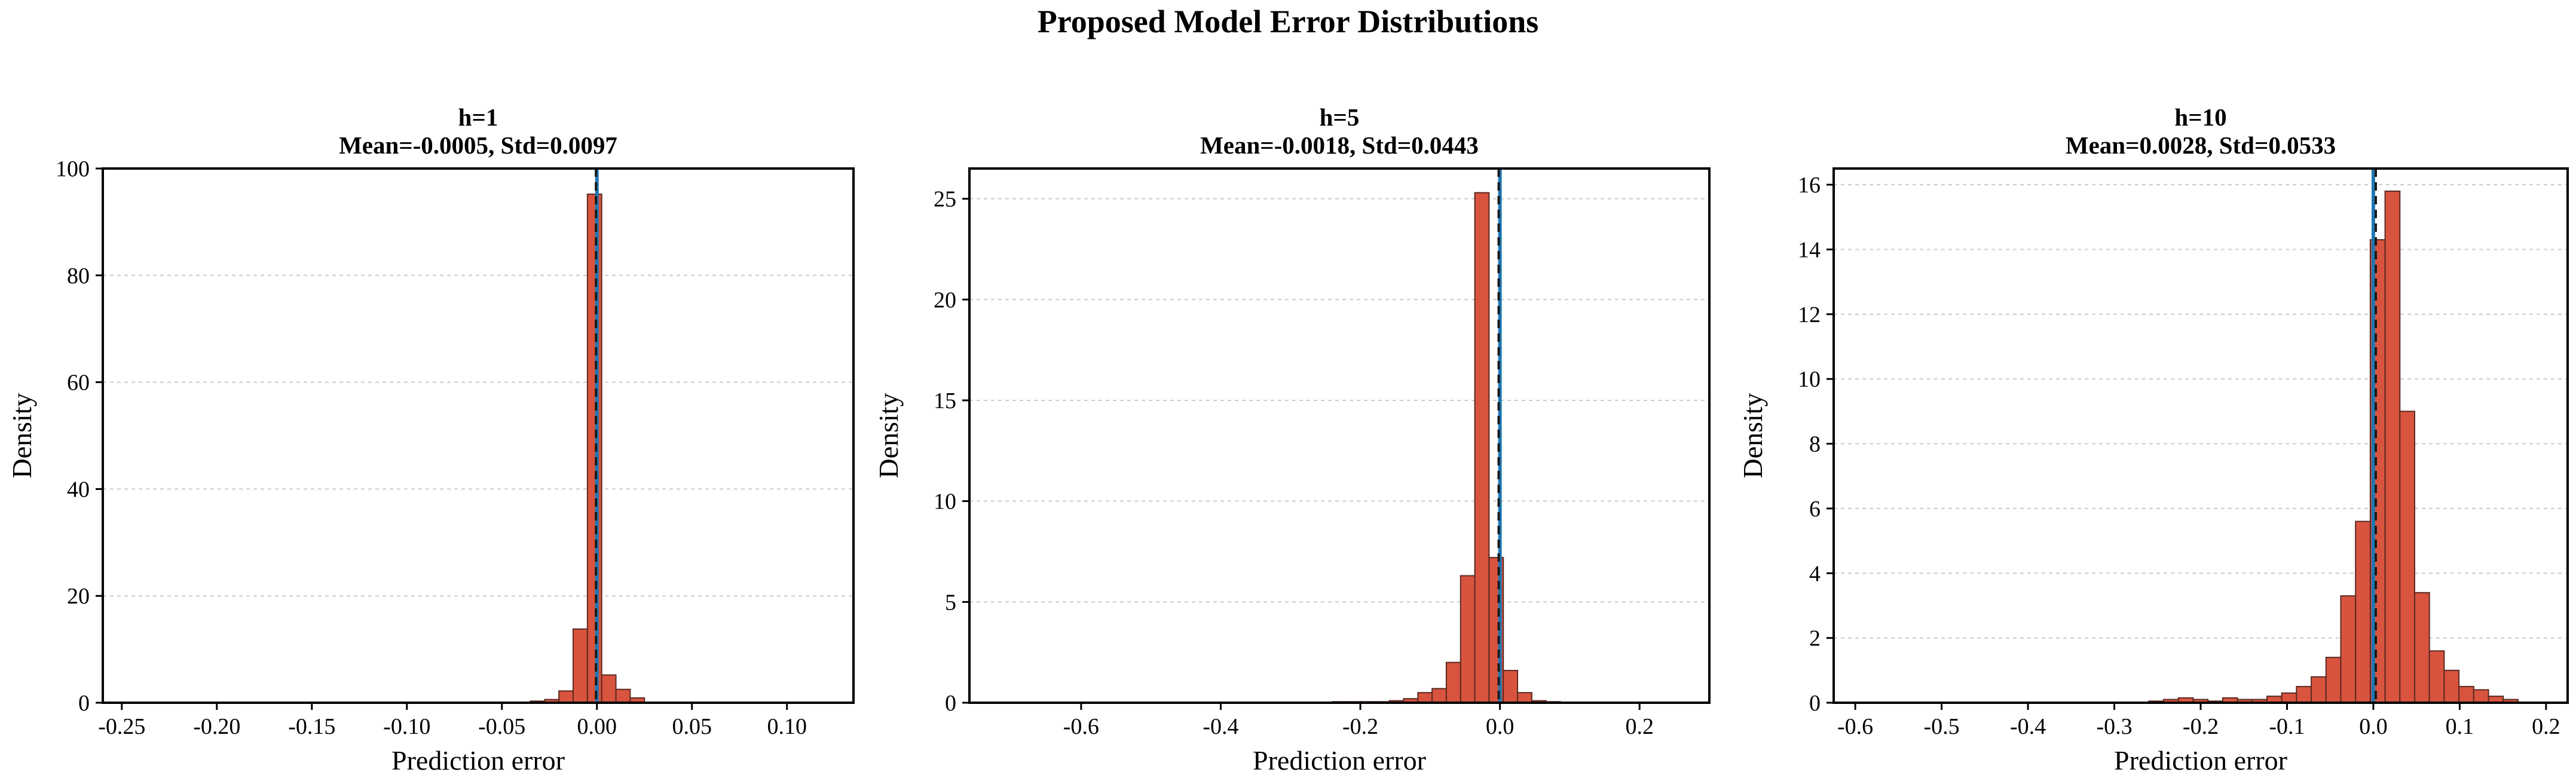  What do you see at coordinates (1809, 249) in the screenshot?
I see `y-tick-label: 14` at bounding box center [1809, 249].